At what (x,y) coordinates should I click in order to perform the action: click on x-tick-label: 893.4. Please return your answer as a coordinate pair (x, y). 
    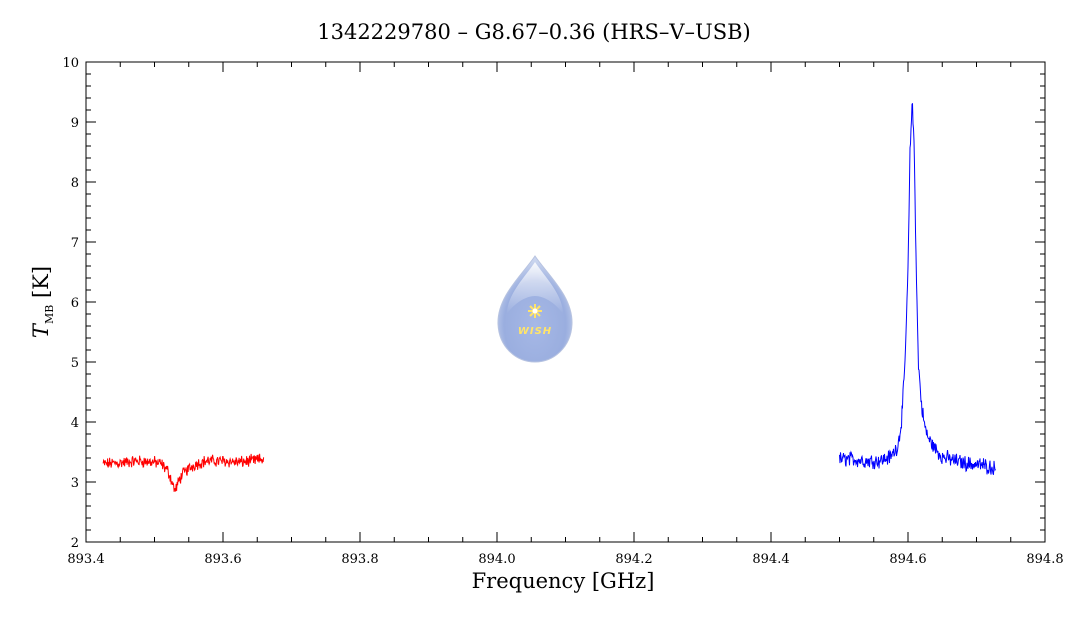
    Looking at the image, I should click on (85, 559).